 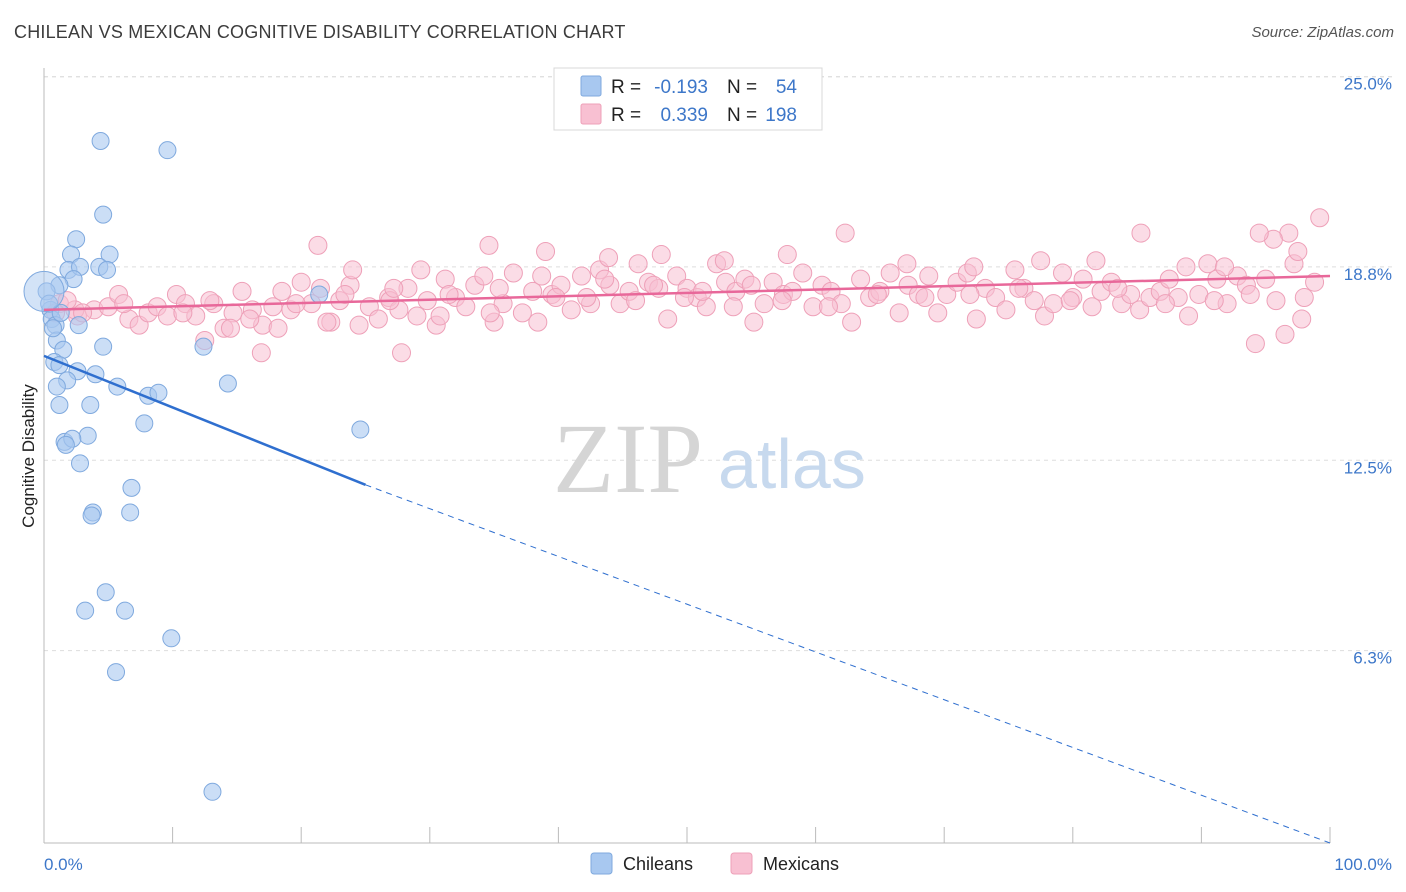 I want to click on point-chileans-large, so click(x=44, y=291).